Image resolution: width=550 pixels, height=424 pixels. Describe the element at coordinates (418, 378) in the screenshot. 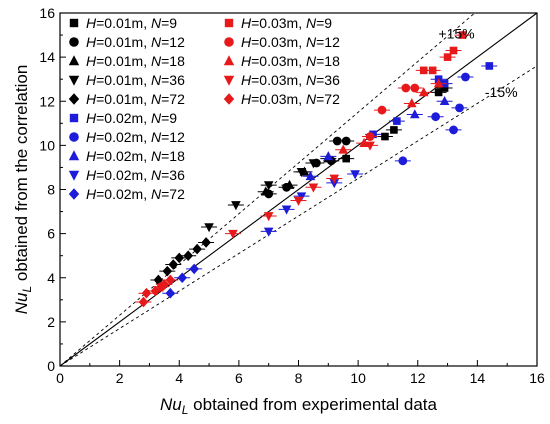

I see `x-tick-label: 12` at that location.